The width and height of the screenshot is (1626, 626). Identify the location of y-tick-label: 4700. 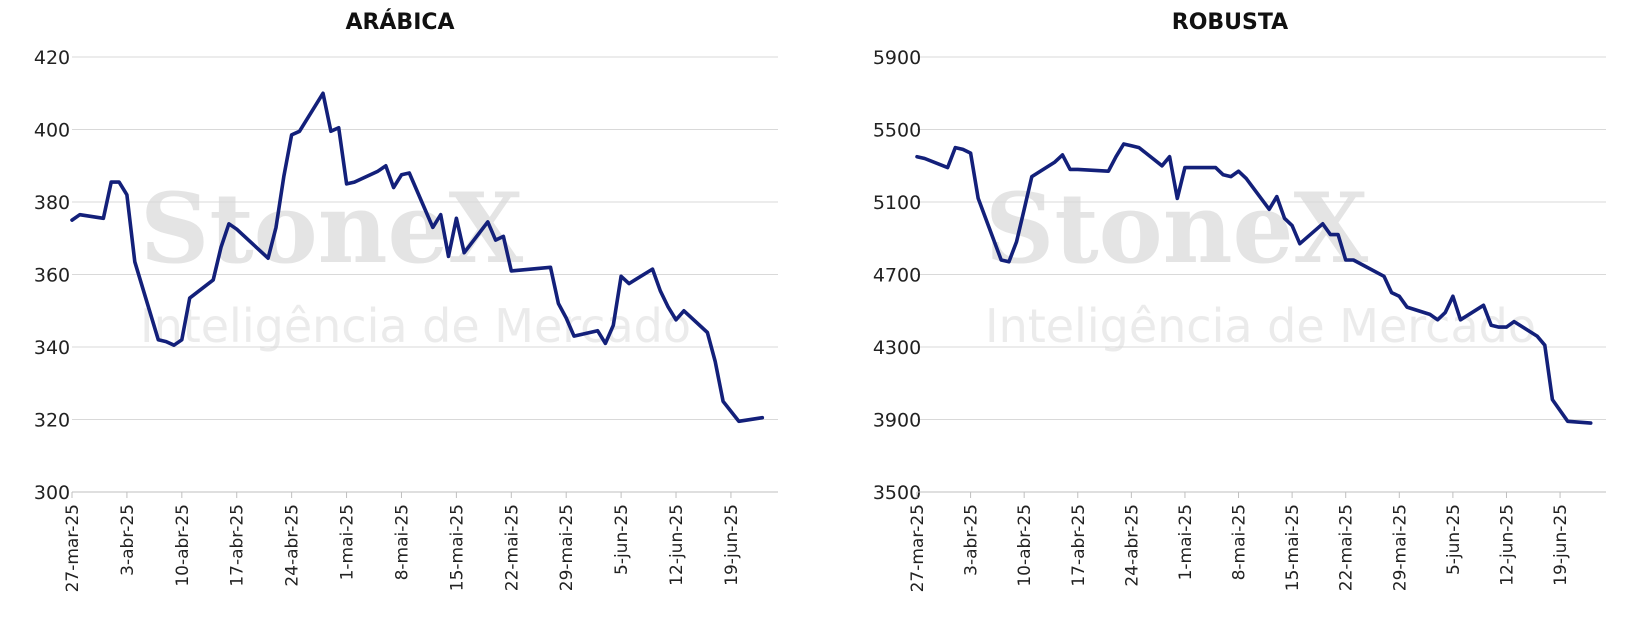
(897, 276).